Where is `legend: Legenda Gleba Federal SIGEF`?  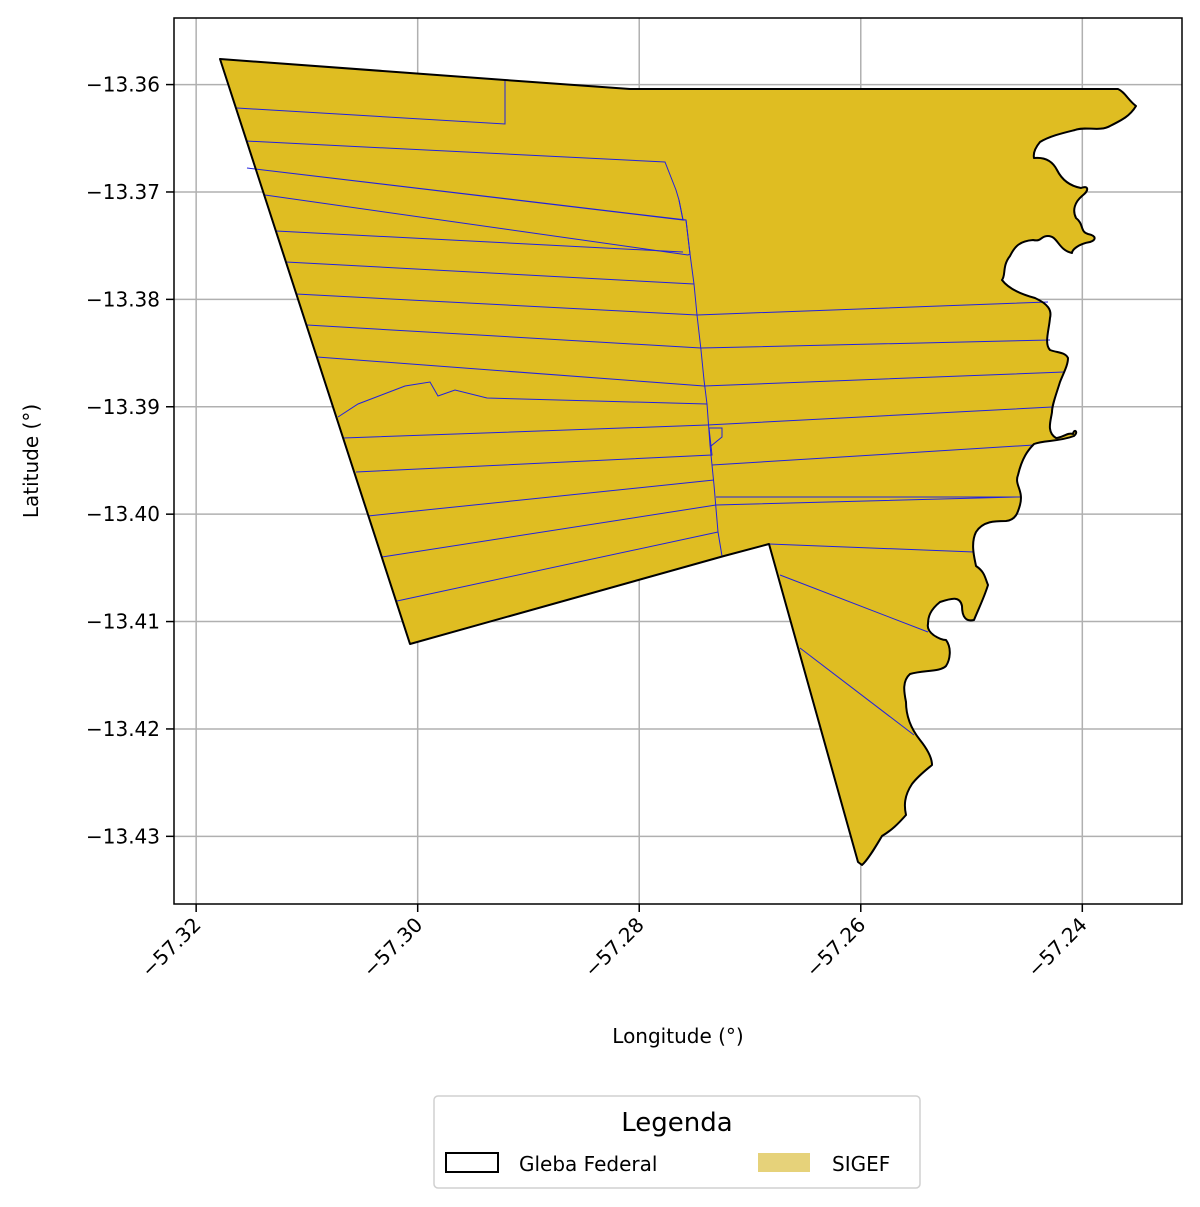
legend: Legenda Gleba Federal SIGEF is located at coordinates (677, 1142).